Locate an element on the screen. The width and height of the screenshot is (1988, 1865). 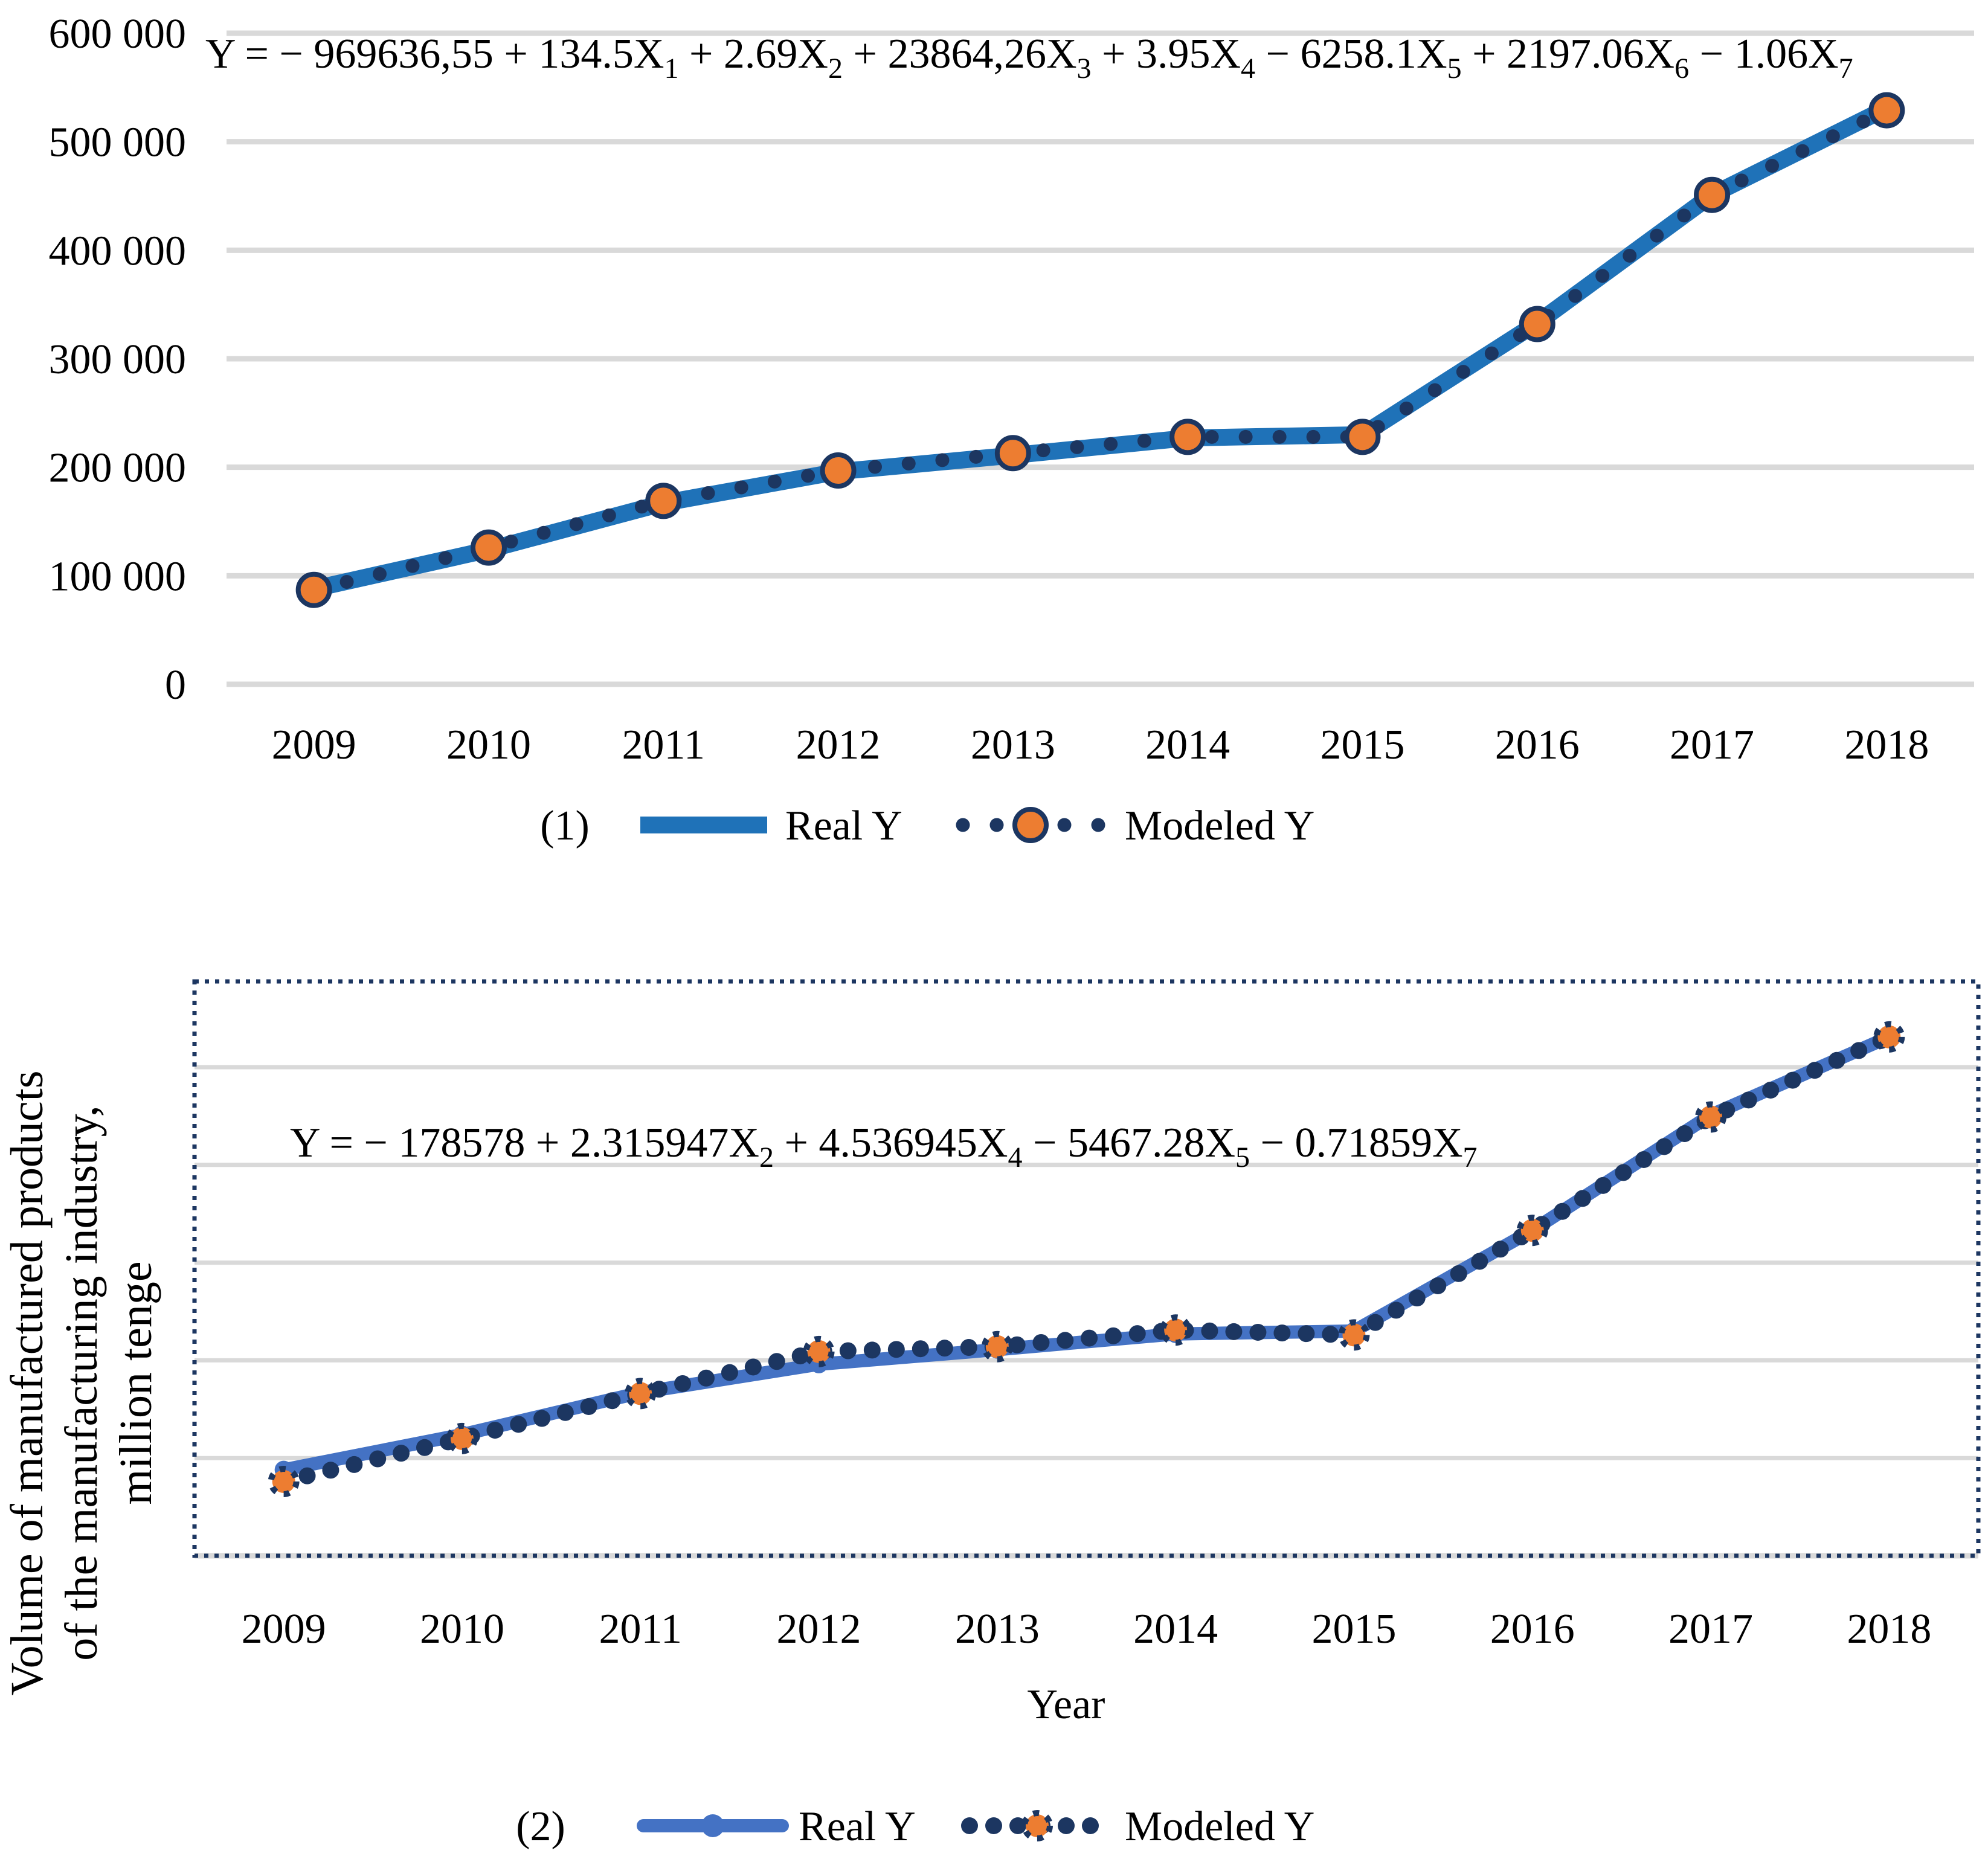
legend-real-marker is located at coordinates (712, 1826).